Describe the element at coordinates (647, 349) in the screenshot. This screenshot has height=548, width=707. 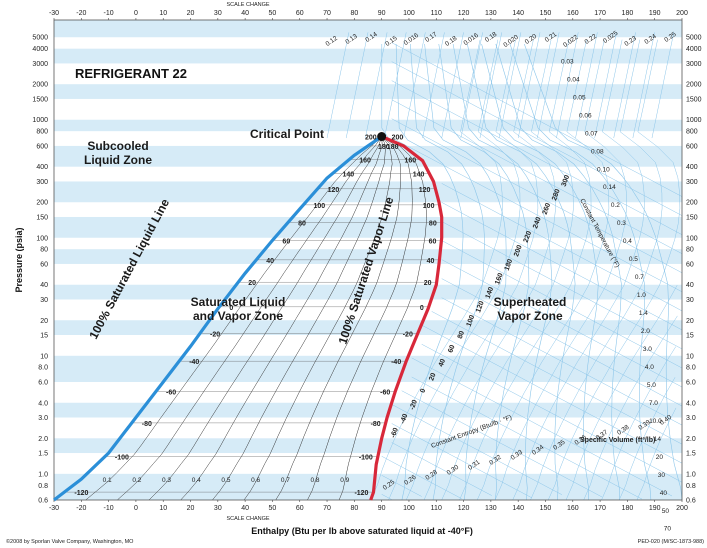
I see `right-volume-label-16: 3.0` at that location.